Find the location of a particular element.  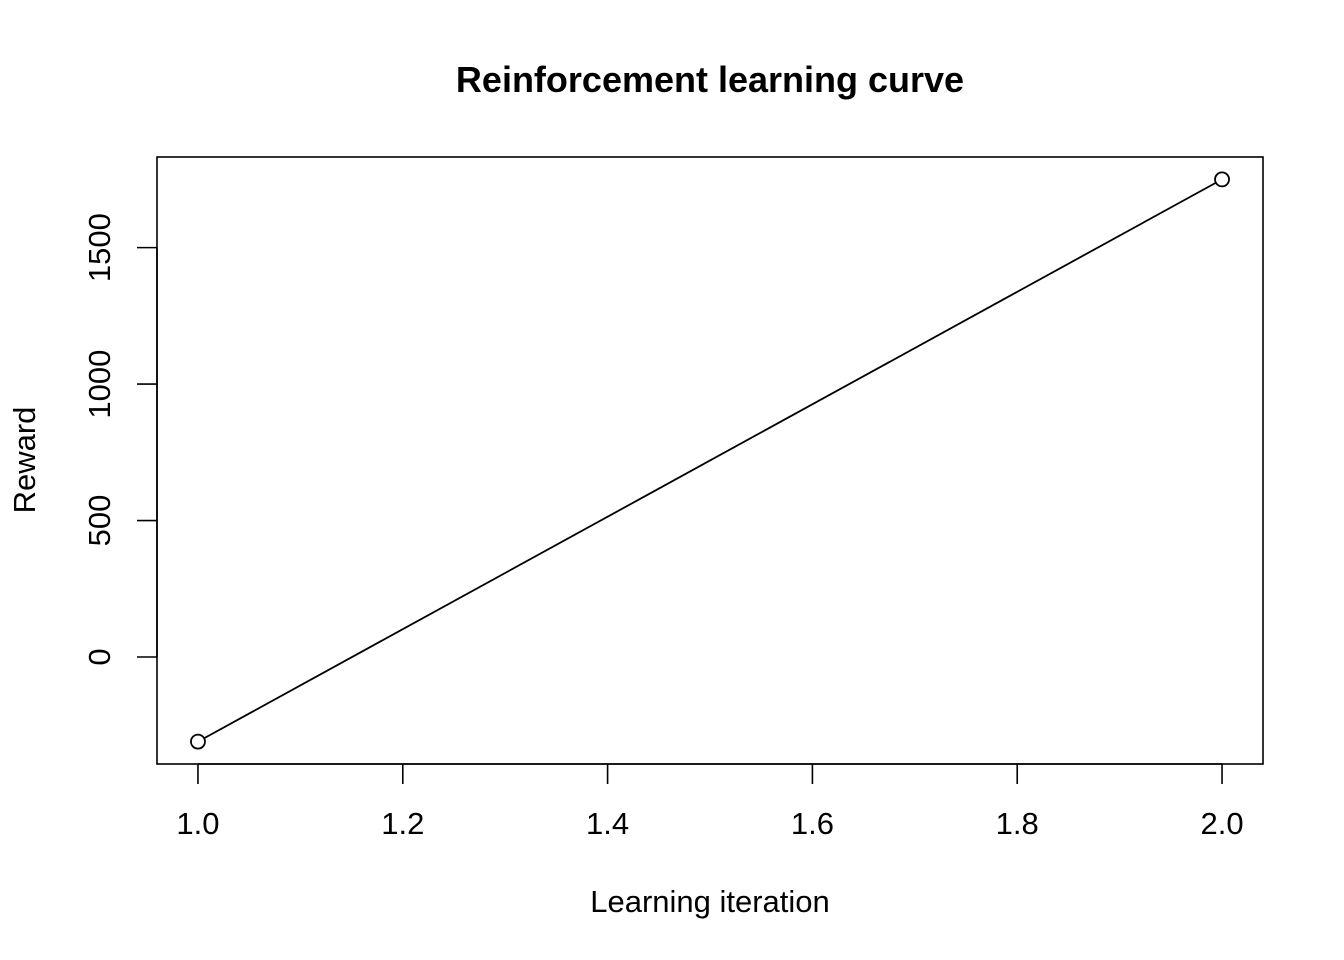

x-axis: 1.0 1.2 1.4 1.6 1.8 2.0 is located at coordinates (709, 802).